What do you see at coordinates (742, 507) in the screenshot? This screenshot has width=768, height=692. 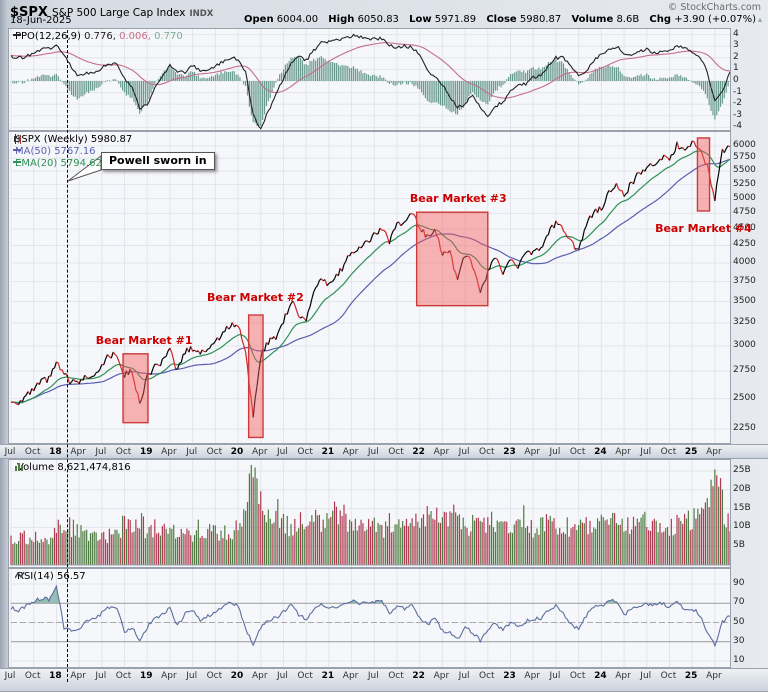 I see `y-axis-tick-label: 15B` at bounding box center [742, 507].